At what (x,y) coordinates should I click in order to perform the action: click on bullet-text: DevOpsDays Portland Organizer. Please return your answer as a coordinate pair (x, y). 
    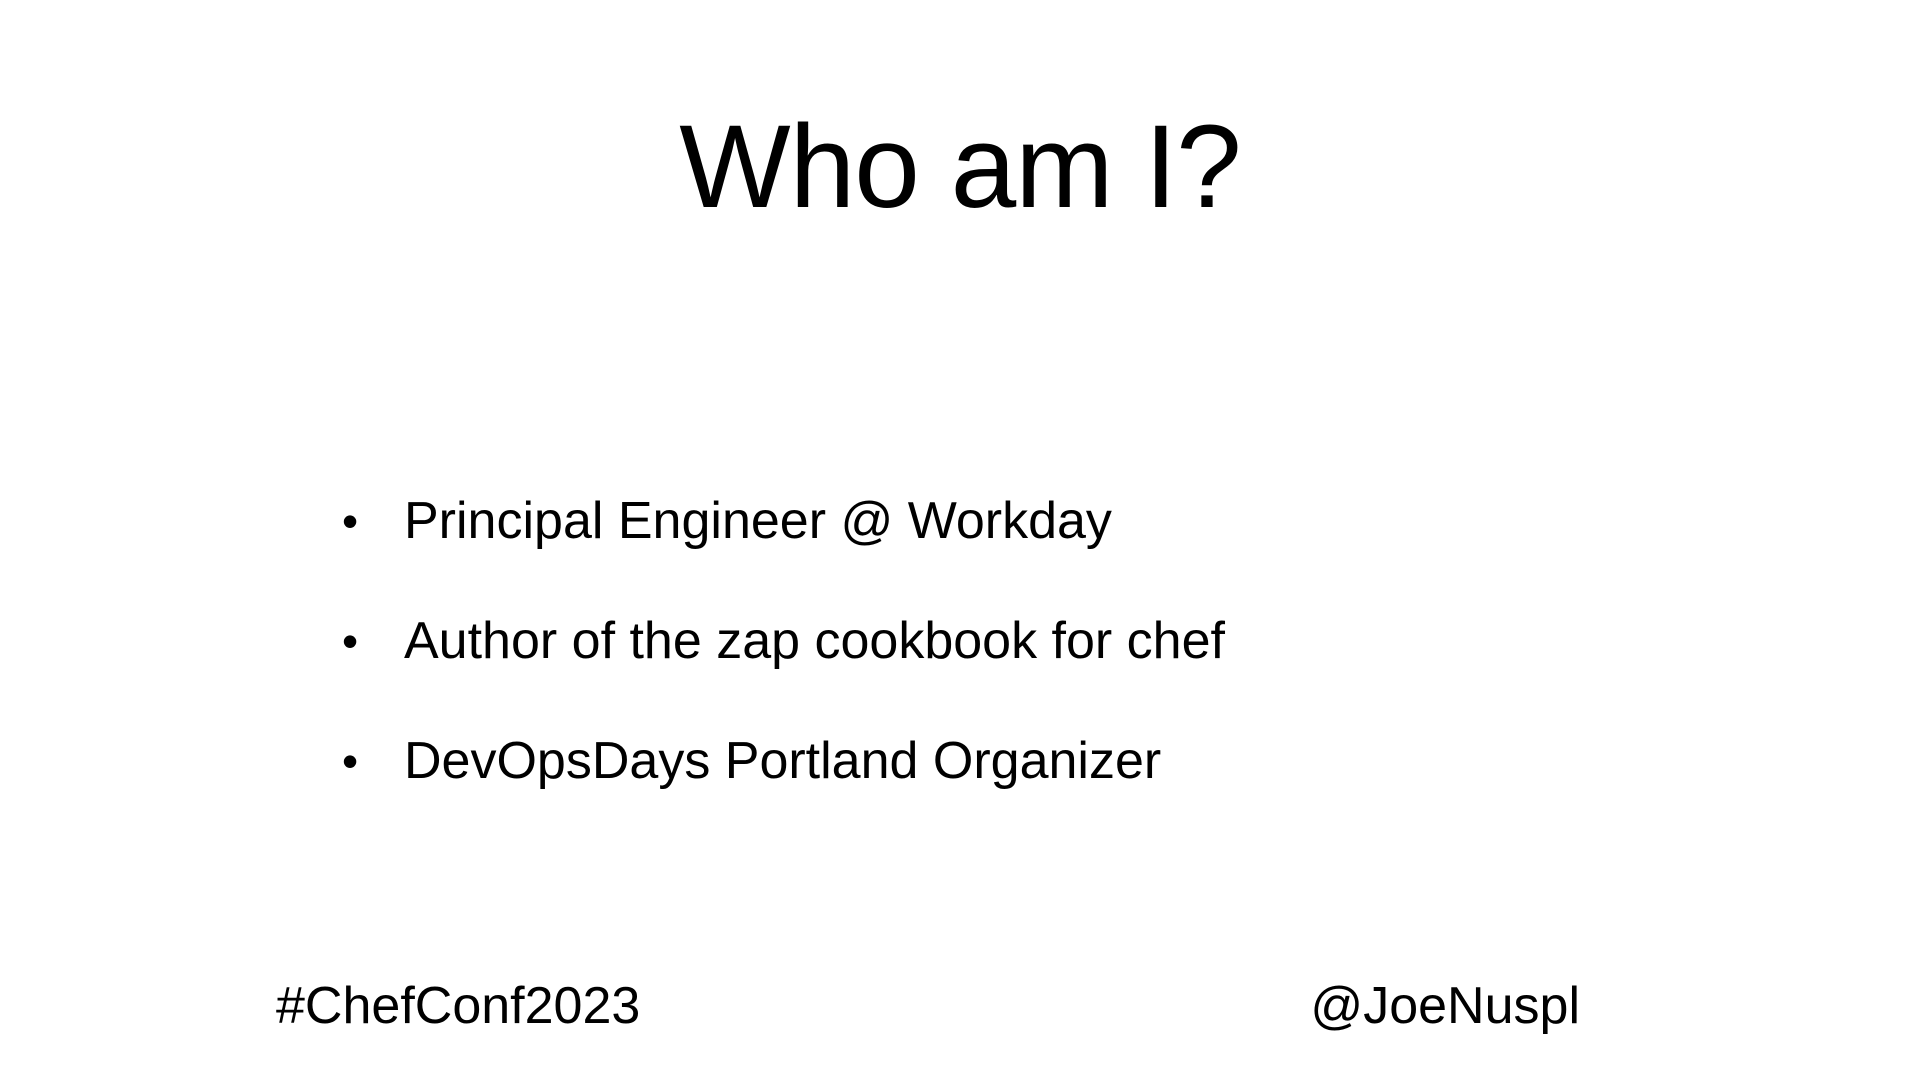
    Looking at the image, I should click on (783, 761).